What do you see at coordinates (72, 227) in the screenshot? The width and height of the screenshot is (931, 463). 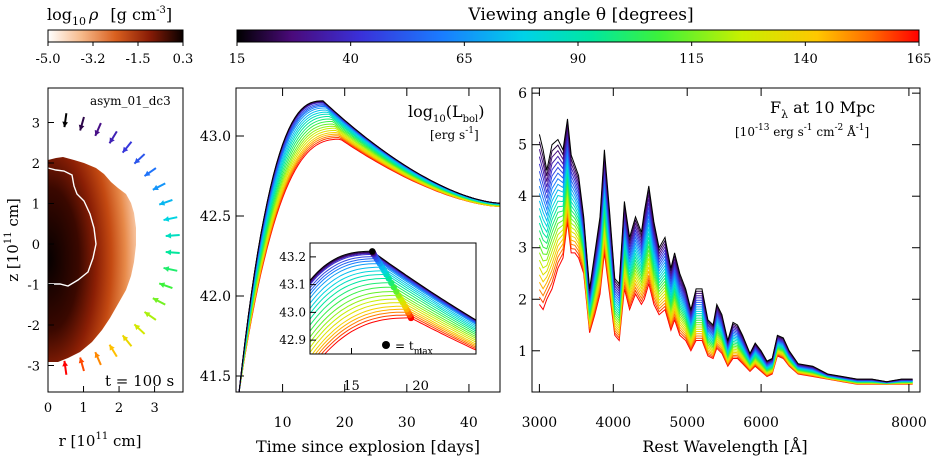 I see `density-contour` at bounding box center [72, 227].